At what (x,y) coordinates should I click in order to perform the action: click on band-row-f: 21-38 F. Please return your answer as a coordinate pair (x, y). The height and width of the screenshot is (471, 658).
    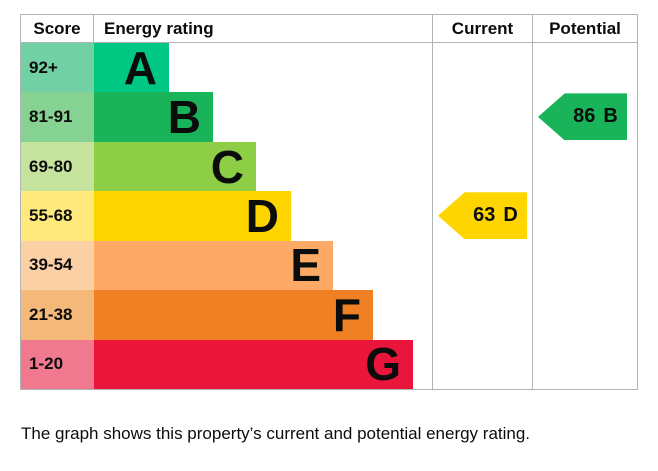
    Looking at the image, I should click on (226, 314).